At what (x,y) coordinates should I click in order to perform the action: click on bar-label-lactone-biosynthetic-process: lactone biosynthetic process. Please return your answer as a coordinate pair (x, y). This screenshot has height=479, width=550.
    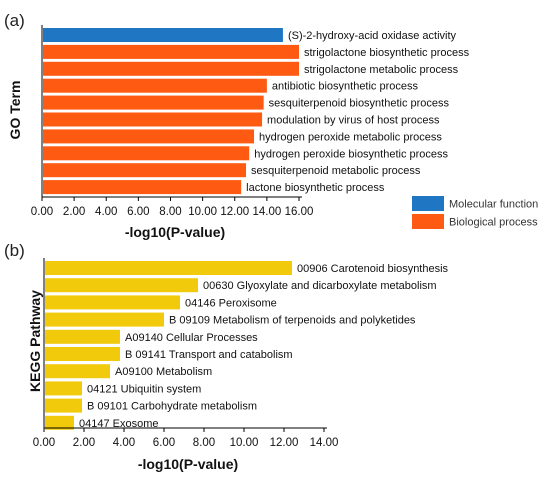
    Looking at the image, I should click on (315, 188).